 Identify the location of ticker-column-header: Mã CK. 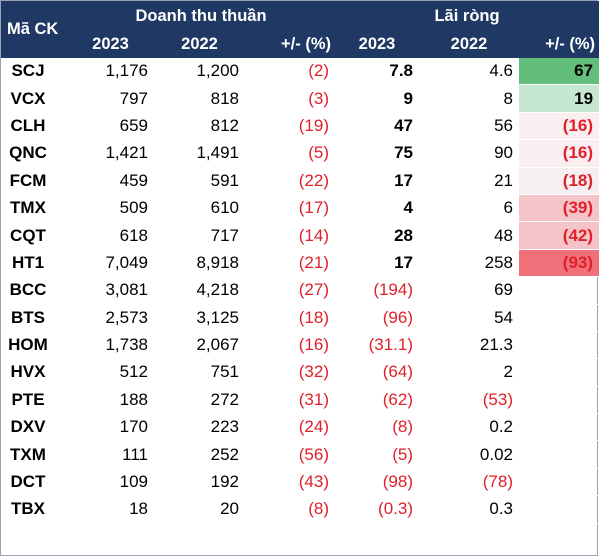
(34, 29).